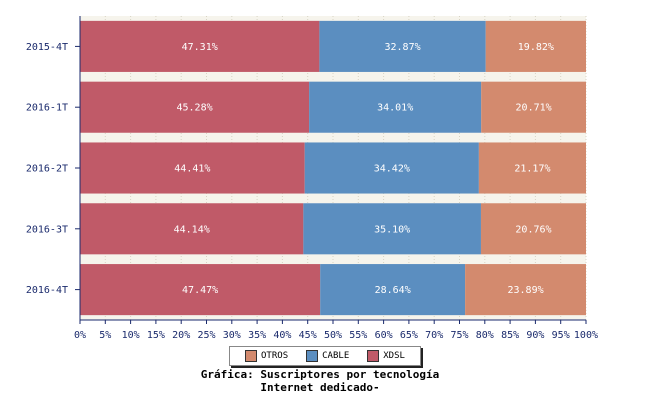 Image resolution: width=650 pixels, height=400 pixels. I want to click on chart-title: Gráfica: Suscriptores por tecnología, so click(320, 374).